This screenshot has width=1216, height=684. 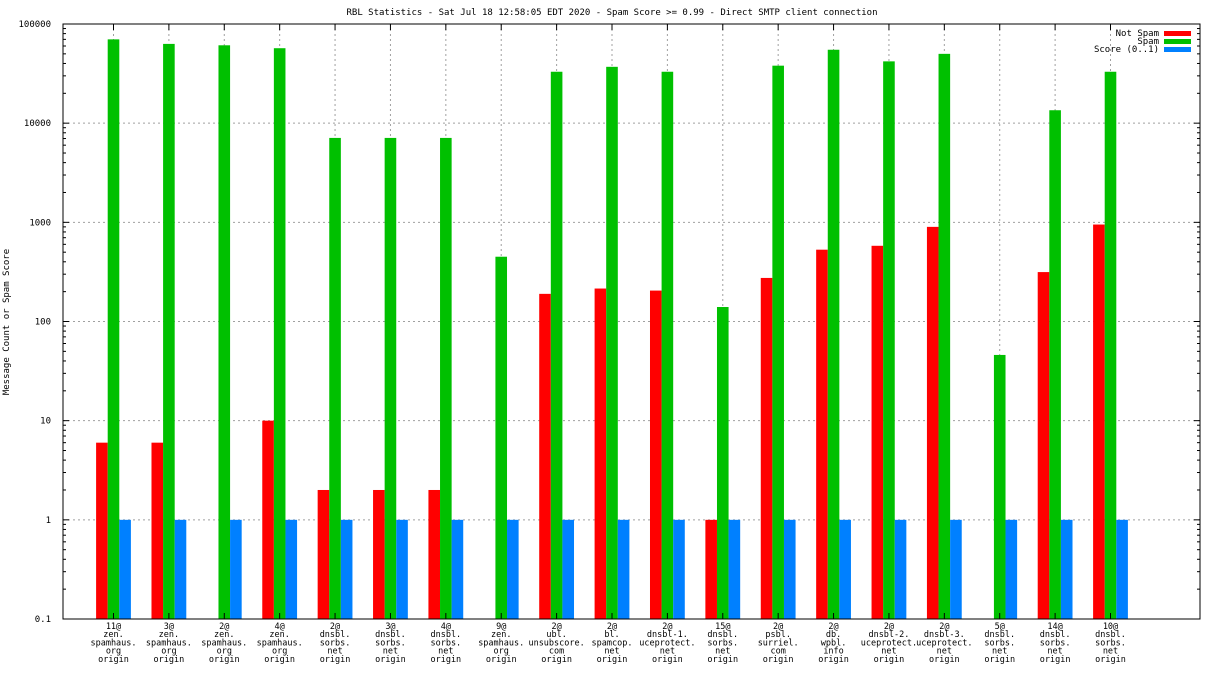 I want to click on x-tick-label: 9@ zen. spamhaus. org origin, so click(x=501, y=643).